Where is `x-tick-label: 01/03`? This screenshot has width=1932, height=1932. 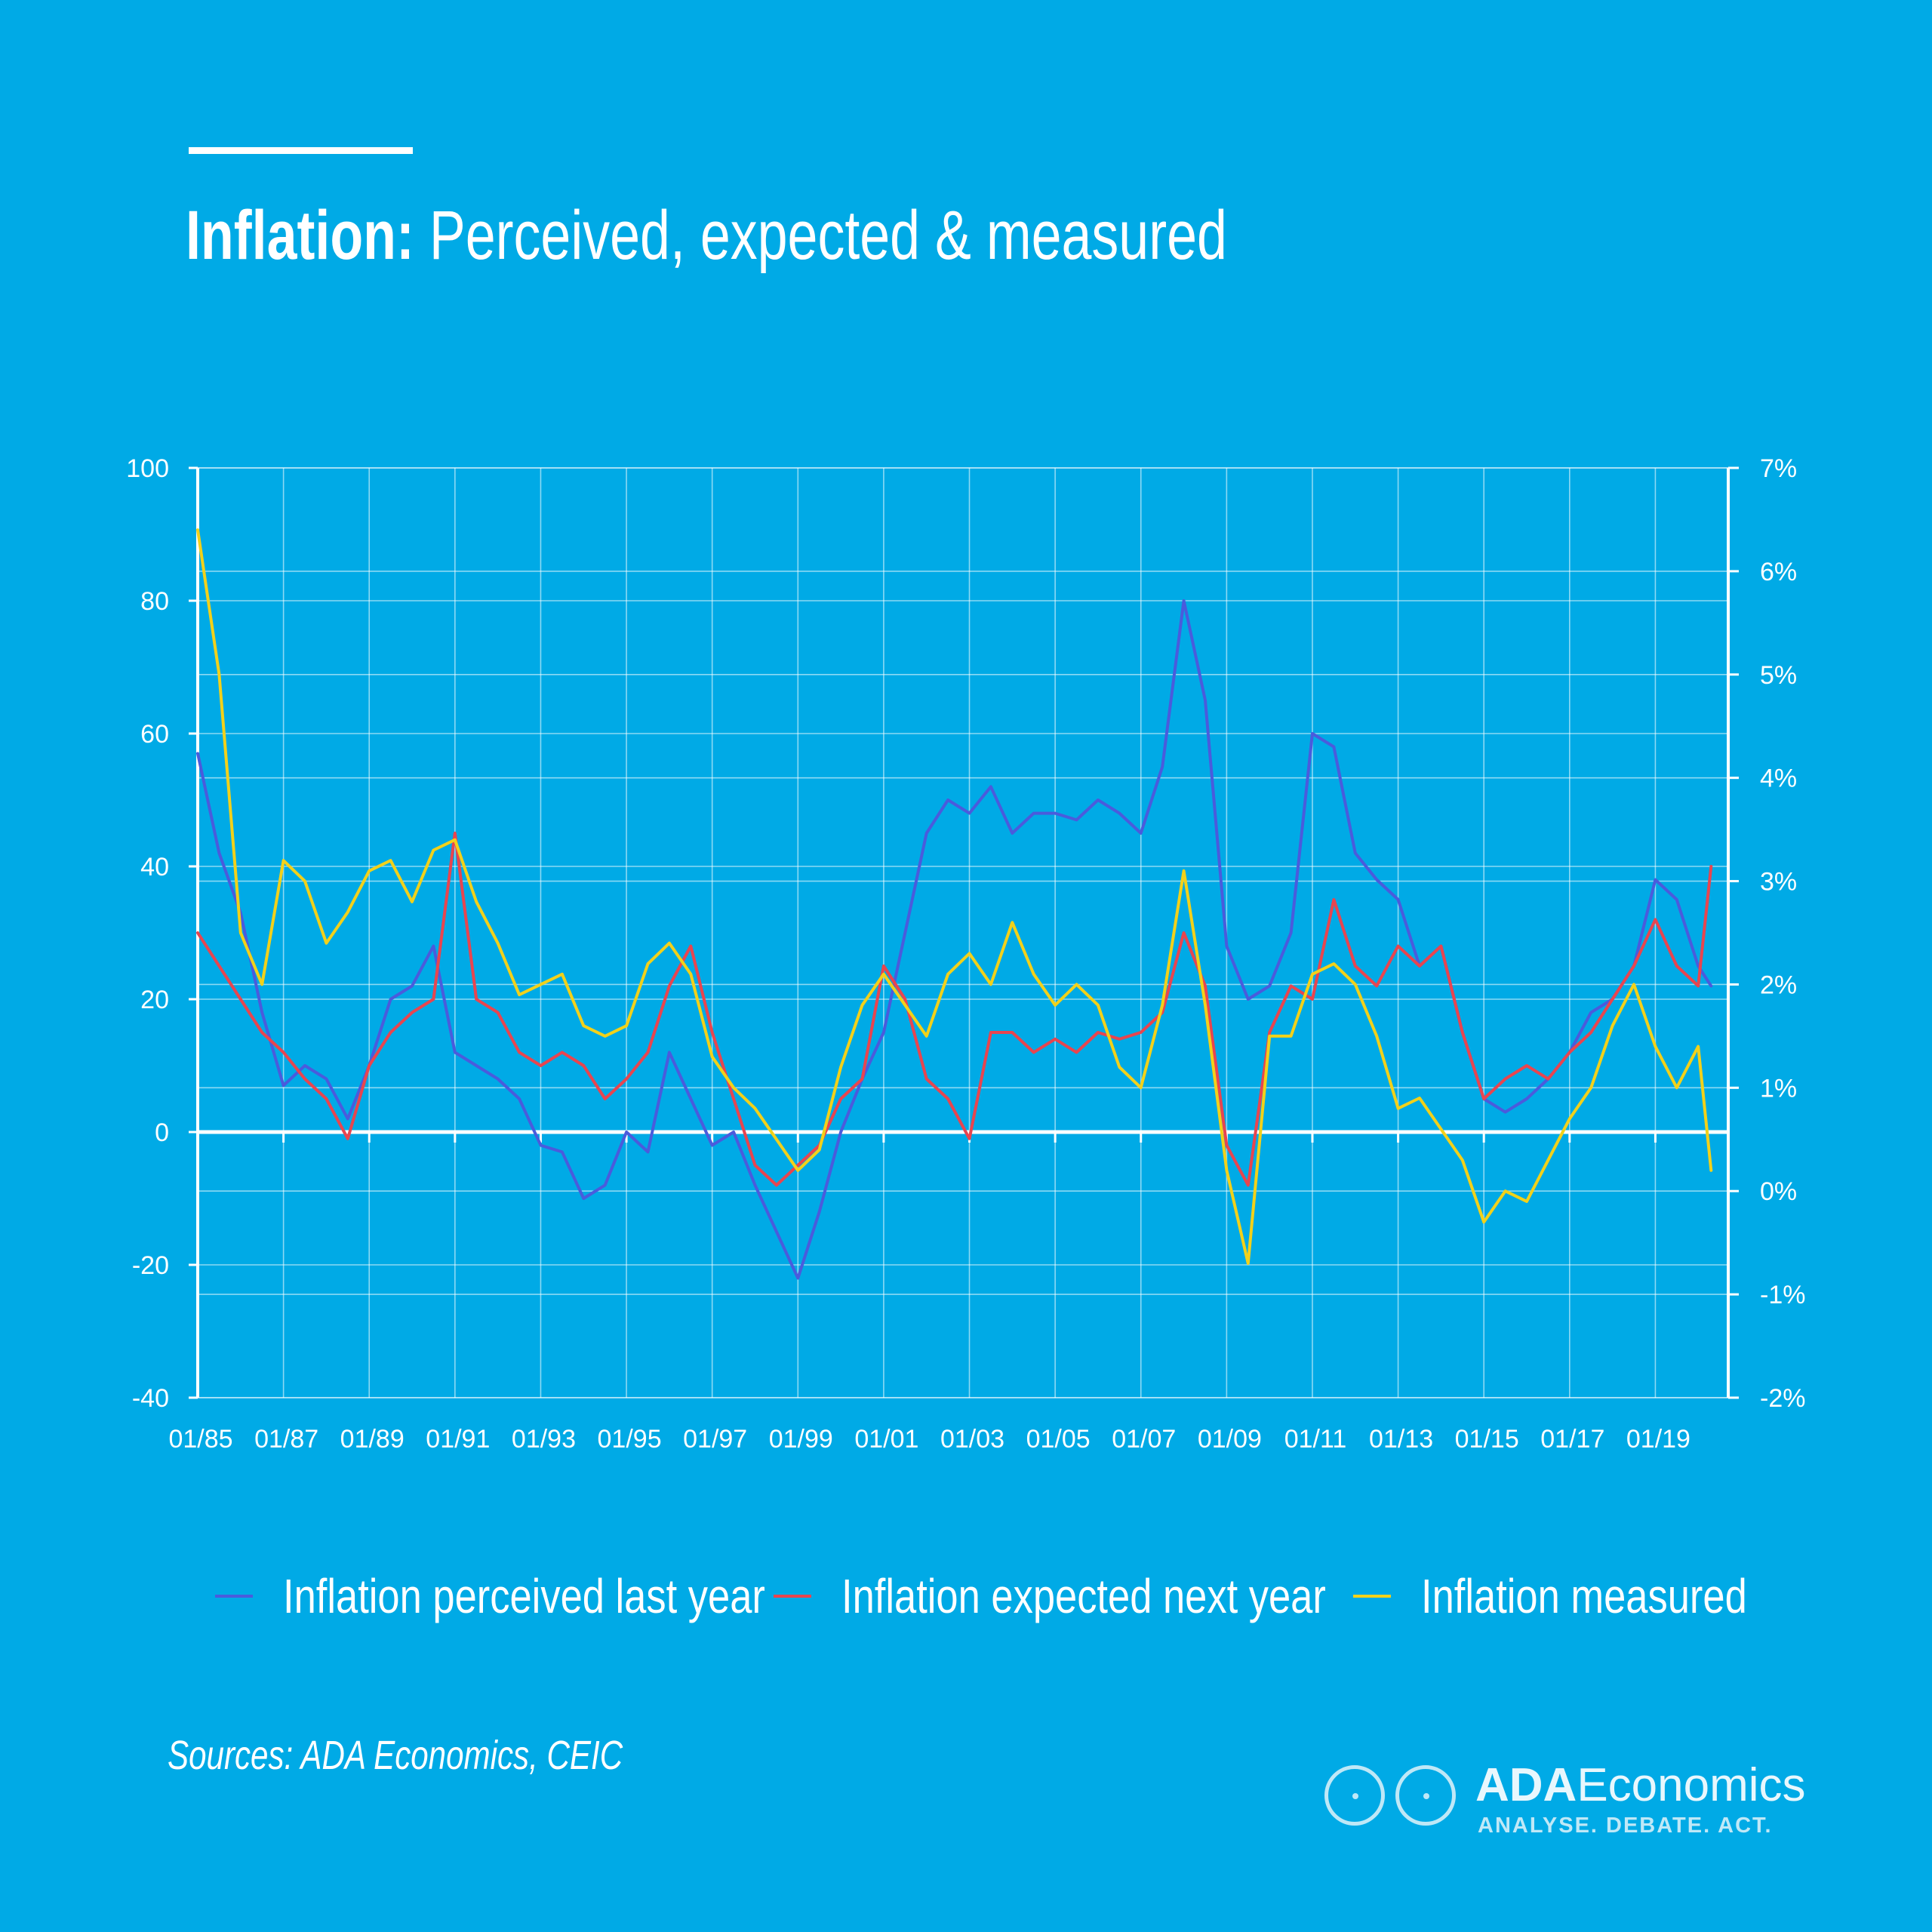 x-tick-label: 01/03 is located at coordinates (972, 1439).